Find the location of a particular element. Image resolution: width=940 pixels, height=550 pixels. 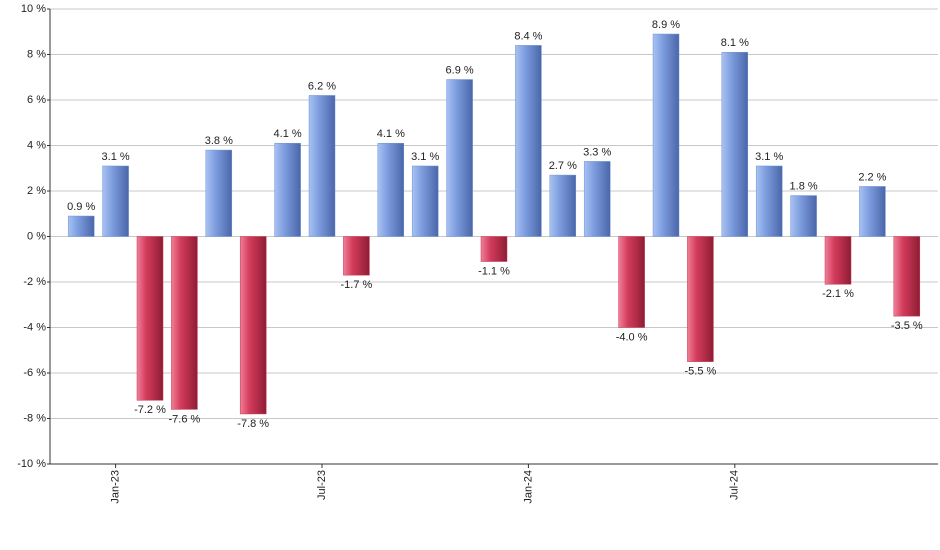

value-label: 3.3 % is located at coordinates (597, 152).